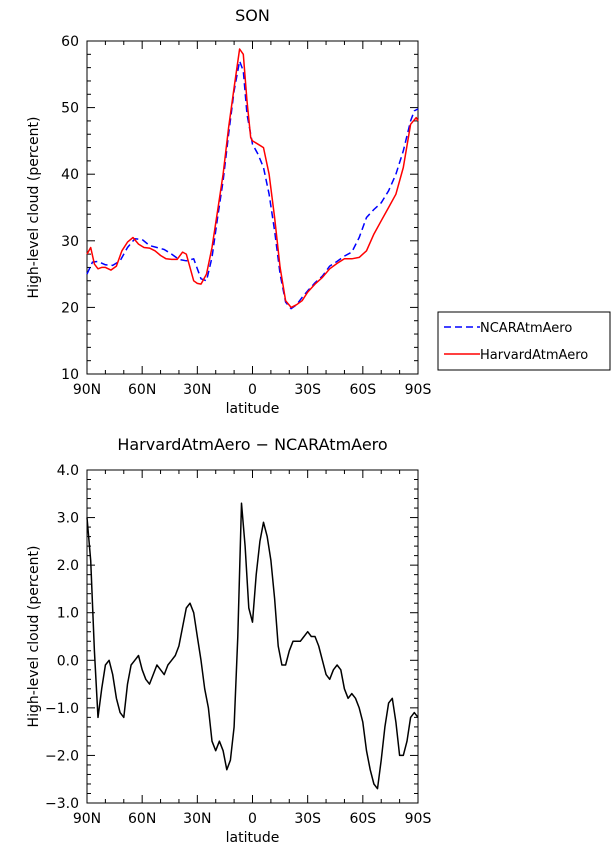 The image size is (615, 862). What do you see at coordinates (62, 709) in the screenshot?
I see `y-tick-label: −1.0` at bounding box center [62, 709].